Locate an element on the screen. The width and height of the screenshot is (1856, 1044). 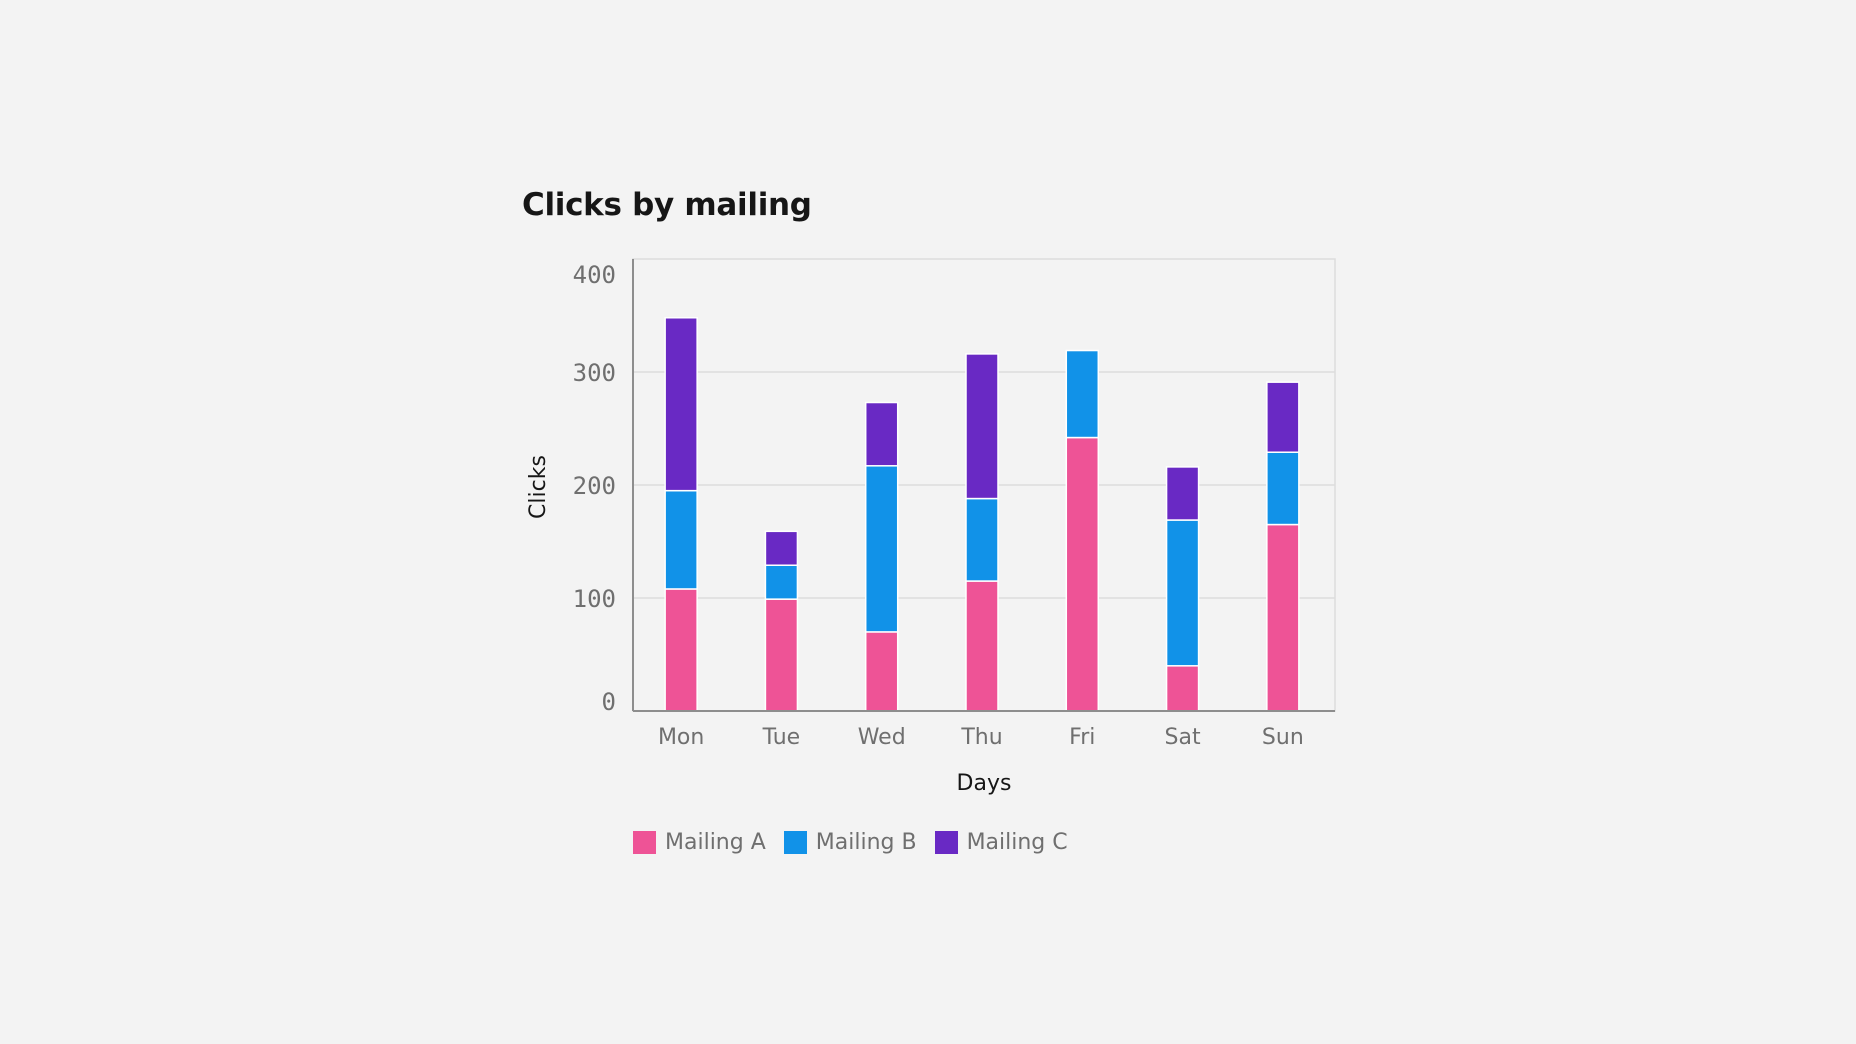
y-tick-label: 400 is located at coordinates (594, 275).